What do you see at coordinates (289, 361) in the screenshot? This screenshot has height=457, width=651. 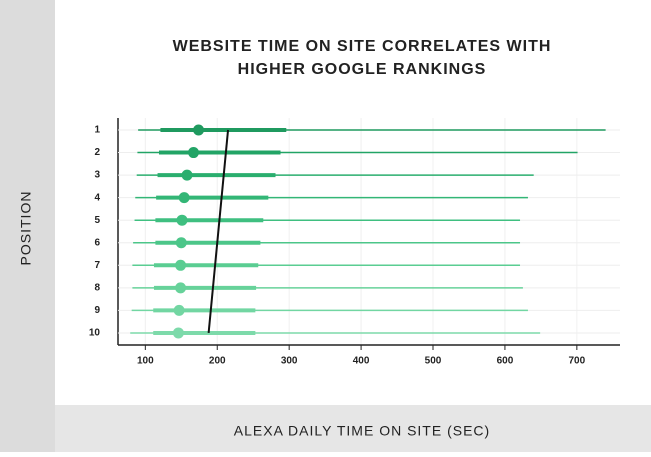 I see `x-tick-label: 300` at bounding box center [289, 361].